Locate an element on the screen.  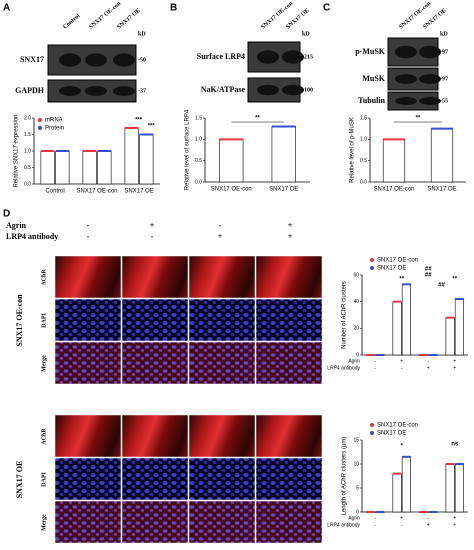
y-tick-label: 0 is located at coordinates (357, 512).